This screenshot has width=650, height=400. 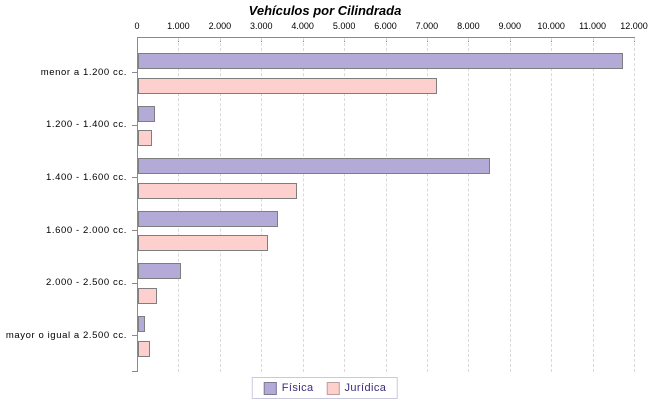 What do you see at coordinates (66, 335) in the screenshot?
I see `category-label: mayor o igual a 2.500 cc.` at bounding box center [66, 335].